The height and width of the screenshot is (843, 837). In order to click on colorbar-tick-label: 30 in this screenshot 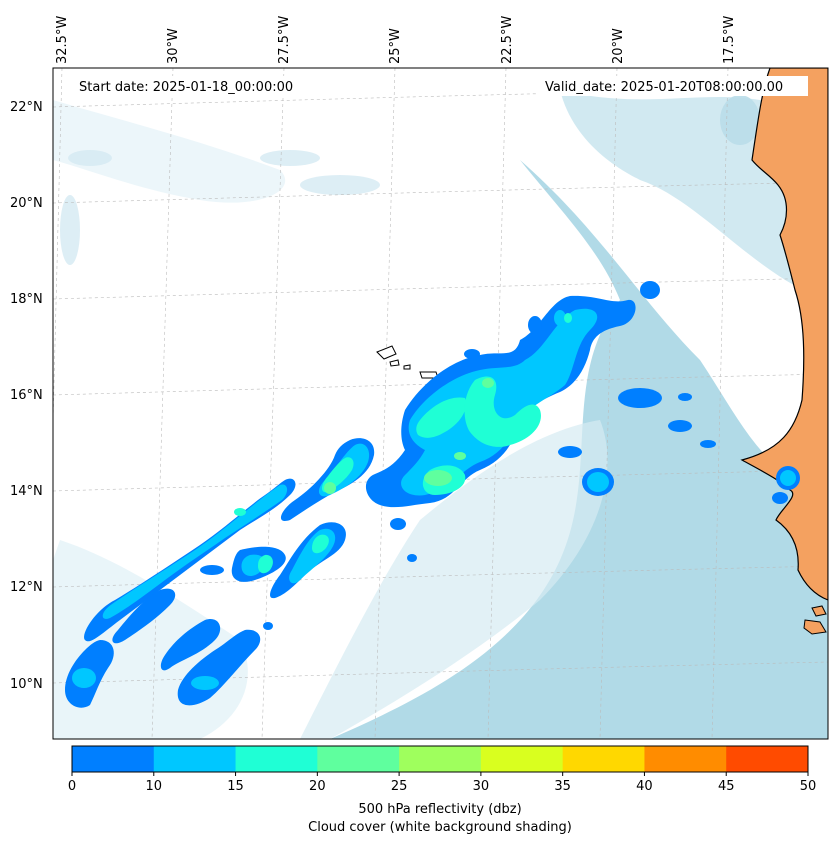, I will do `click(481, 786)`.